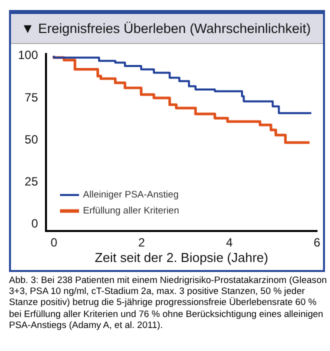 This screenshot has width=330, height=351. Describe the element at coordinates (31, 181) in the screenshot. I see `y-tick-label: 25` at that location.